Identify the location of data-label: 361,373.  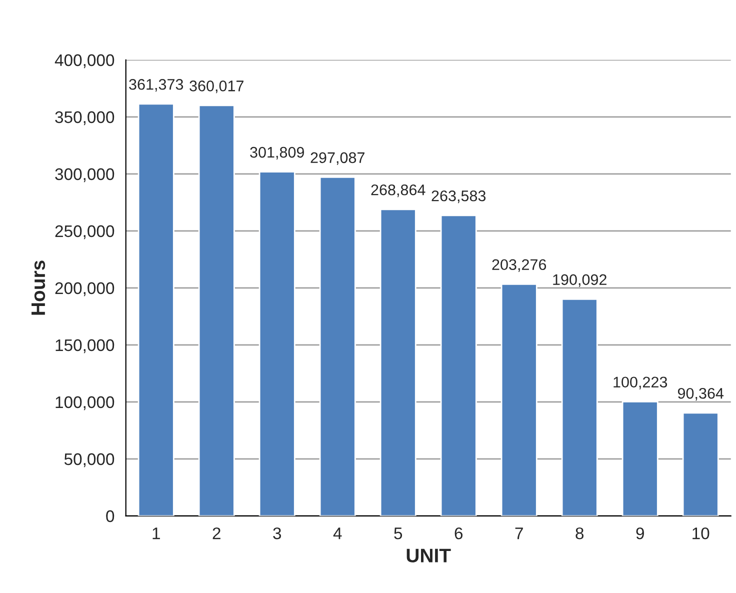
(156, 85).